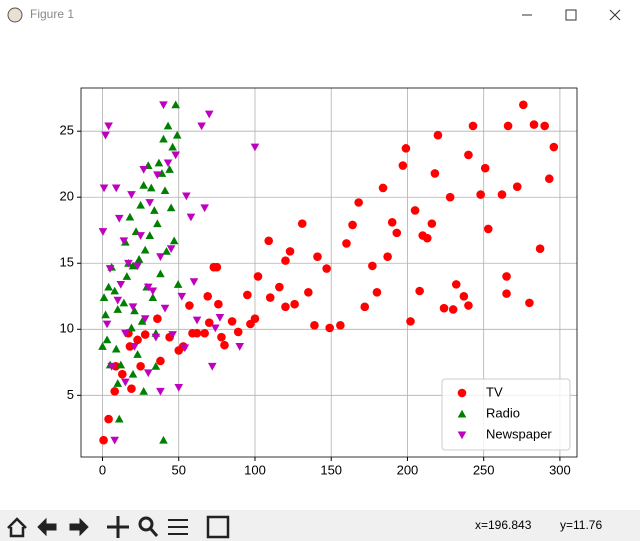 Image resolution: width=640 pixels, height=541 pixels. I want to click on toolbar, so click(320, 525).